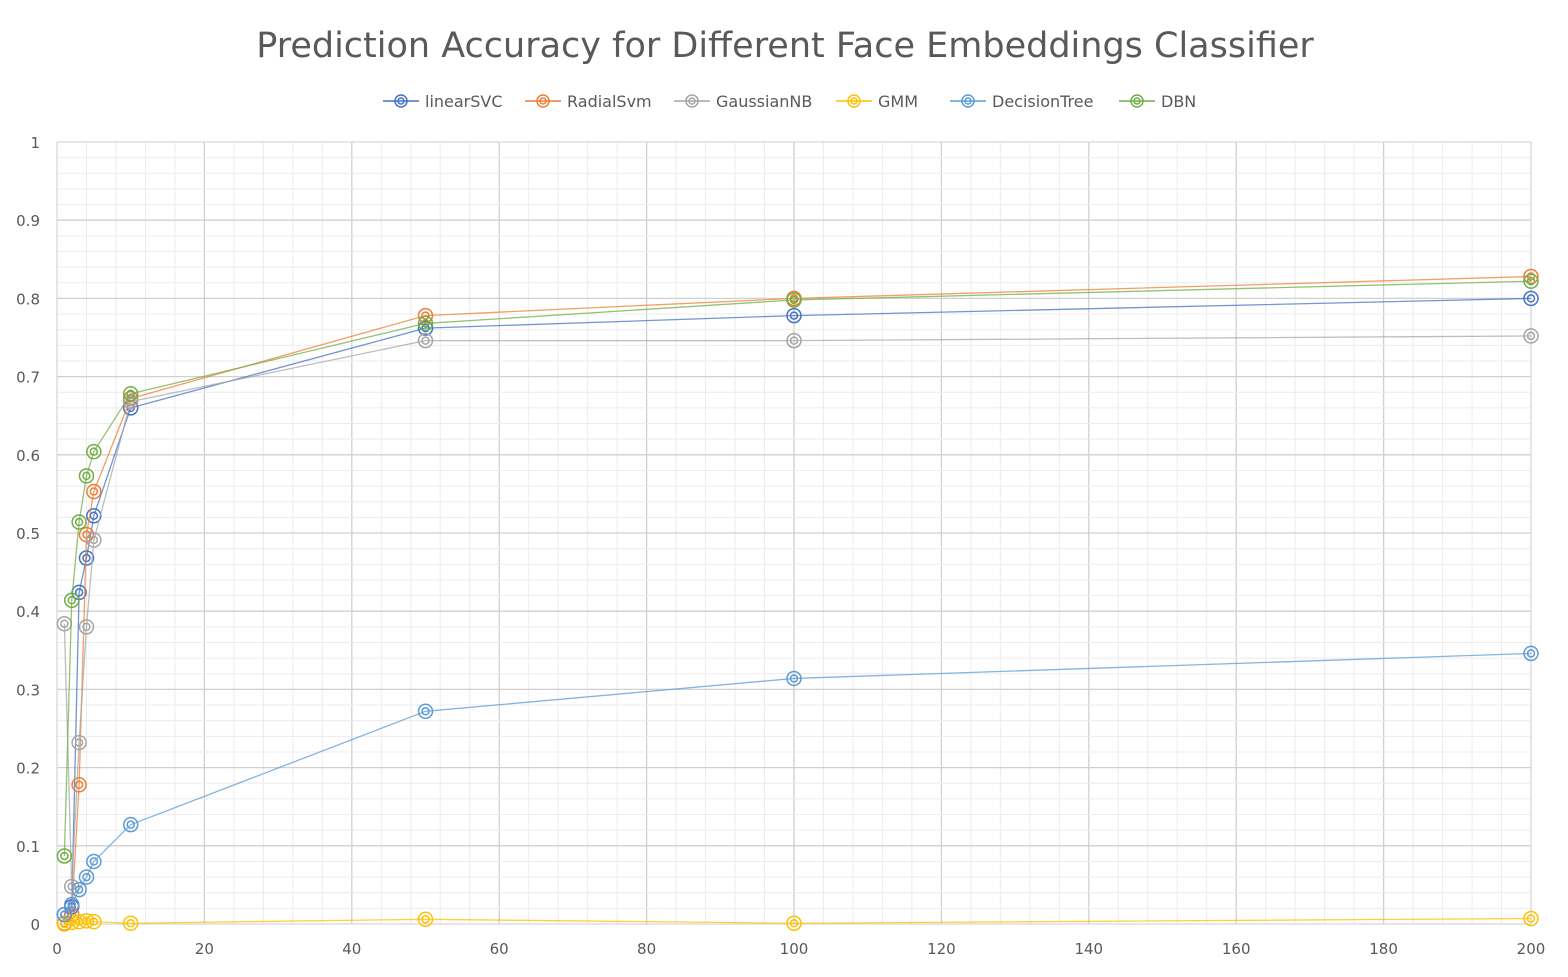 The width and height of the screenshot is (1568, 977). I want to click on legend-item: GaussianNB, so click(743, 101).